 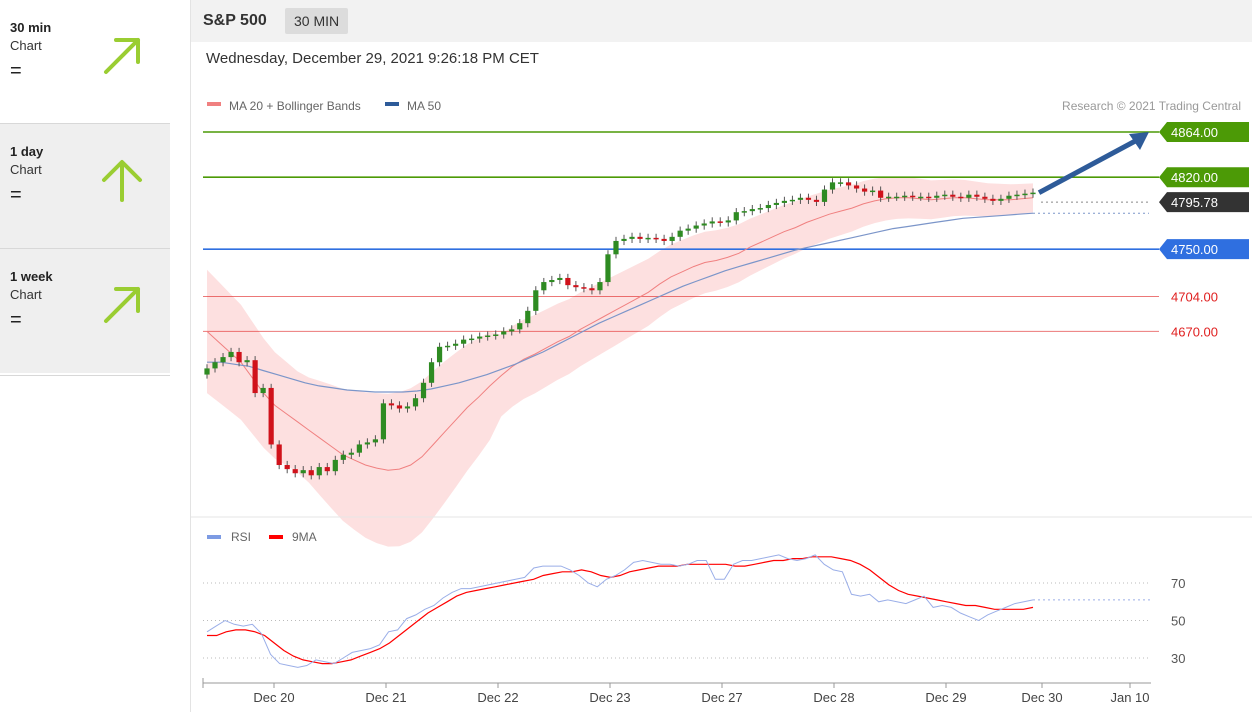 I want to click on rsi-tick-label: 30, so click(x=1178, y=658).